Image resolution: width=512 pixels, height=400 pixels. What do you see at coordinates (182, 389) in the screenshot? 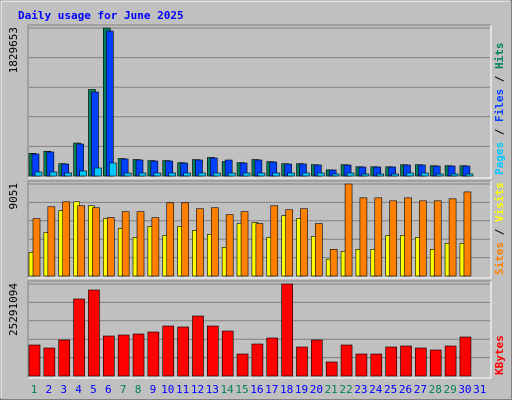
I see `x-tick-label: 11` at bounding box center [182, 389].